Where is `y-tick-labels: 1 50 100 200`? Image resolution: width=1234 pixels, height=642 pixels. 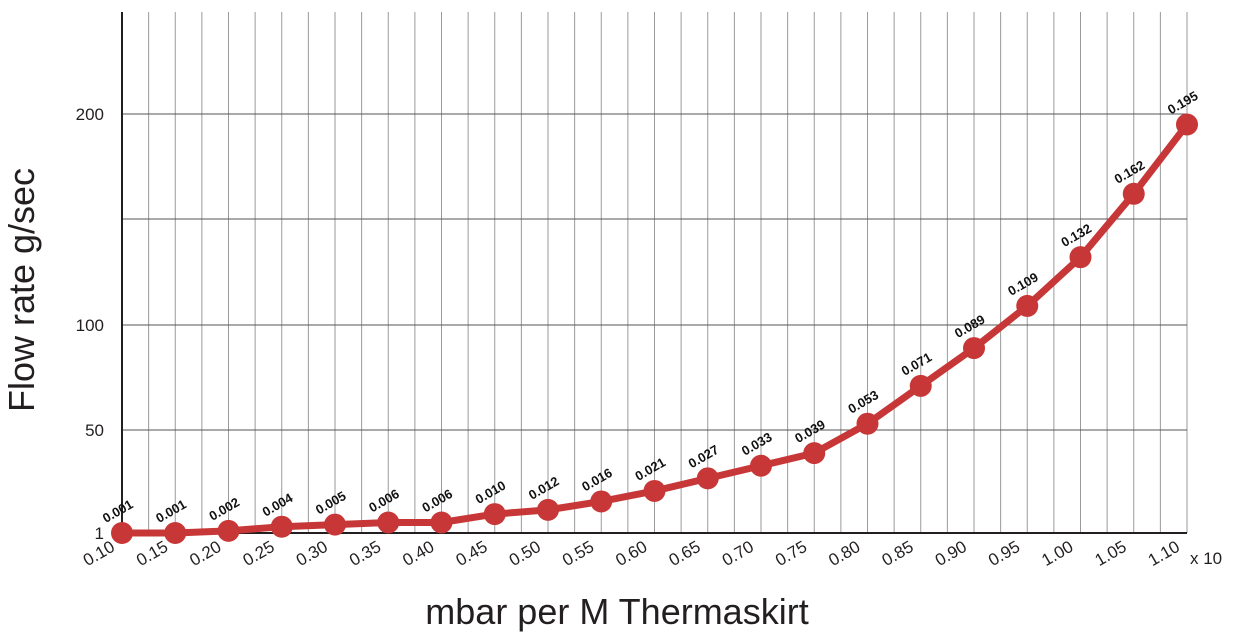 y-tick-labels: 1 50 100 200 is located at coordinates (90, 324).